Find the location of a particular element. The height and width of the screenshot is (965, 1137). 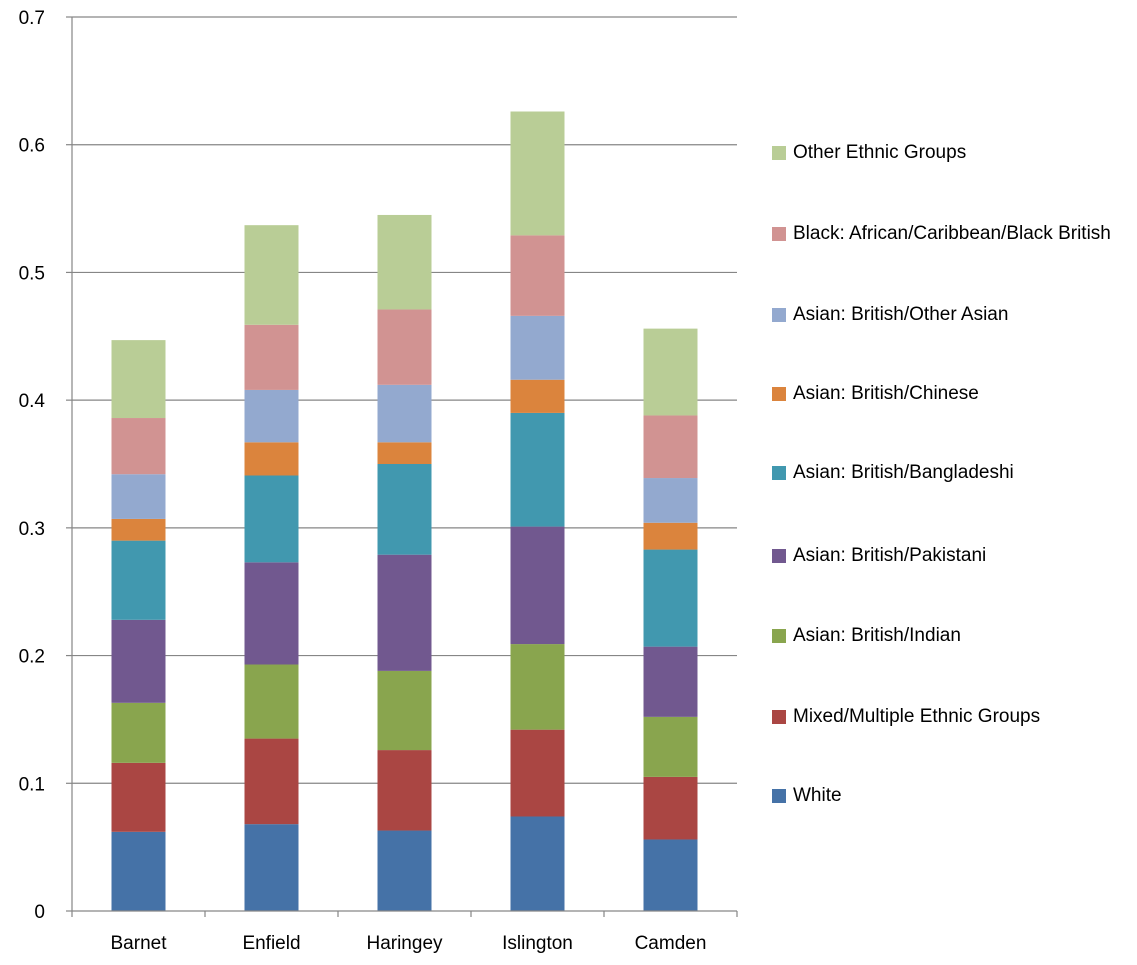

legend-label: Black: African/Caribbean/Black British is located at coordinates (952, 233).